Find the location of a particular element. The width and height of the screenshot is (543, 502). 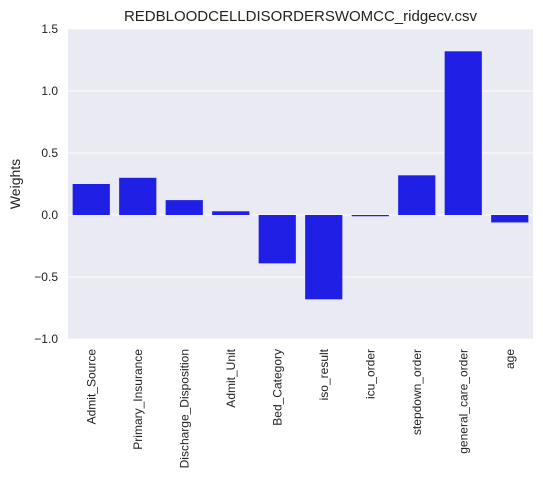

bar-icu-order is located at coordinates (370, 216).